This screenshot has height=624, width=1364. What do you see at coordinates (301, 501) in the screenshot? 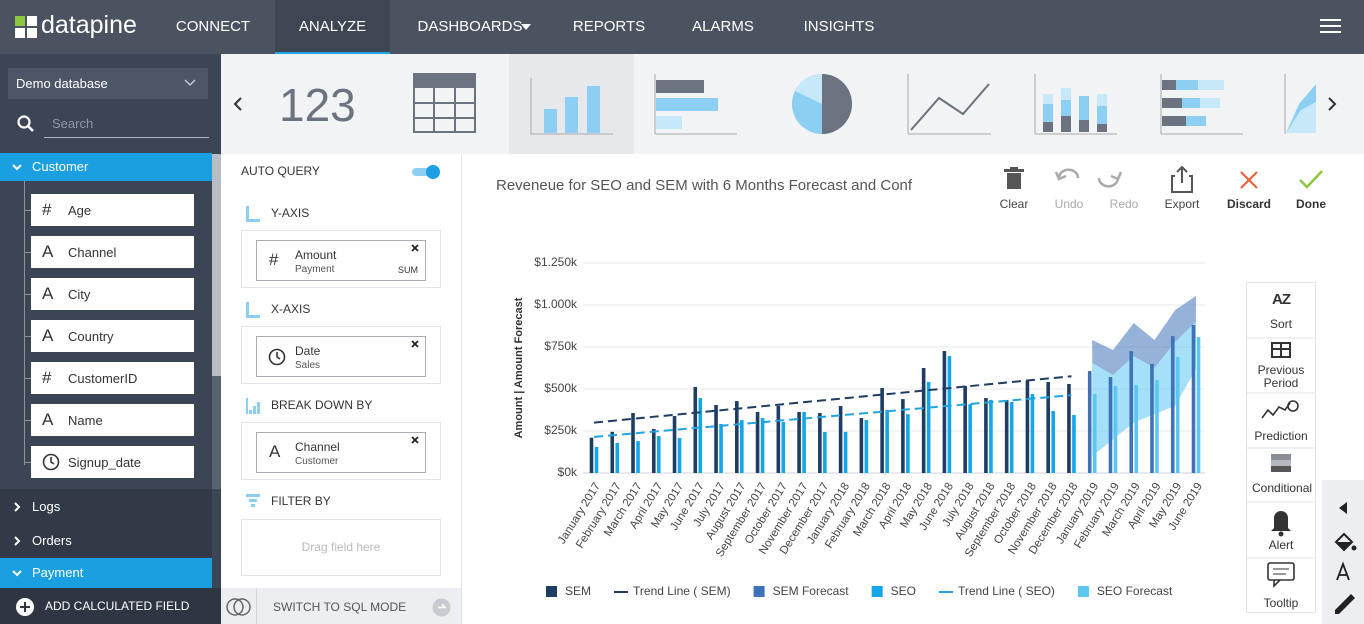
I see `filter-title: FILTER BY` at bounding box center [301, 501].